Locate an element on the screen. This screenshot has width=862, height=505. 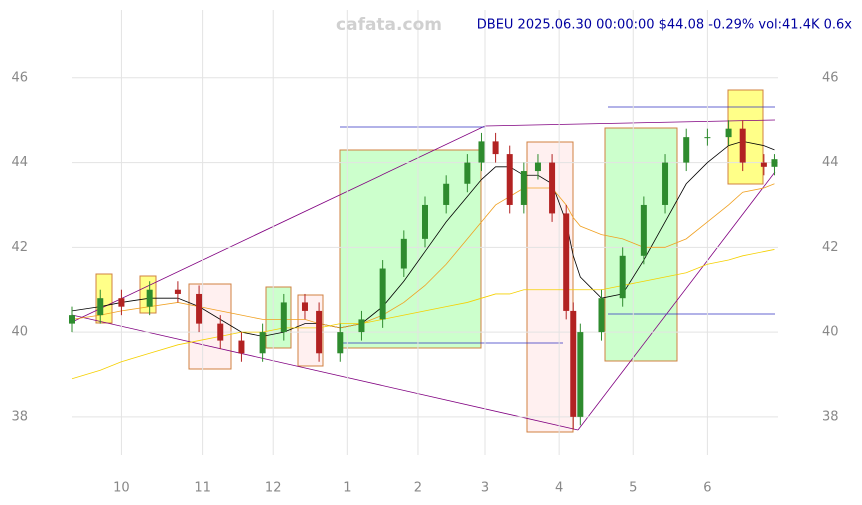
x-tick-label: 12 is located at coordinates (273, 488).